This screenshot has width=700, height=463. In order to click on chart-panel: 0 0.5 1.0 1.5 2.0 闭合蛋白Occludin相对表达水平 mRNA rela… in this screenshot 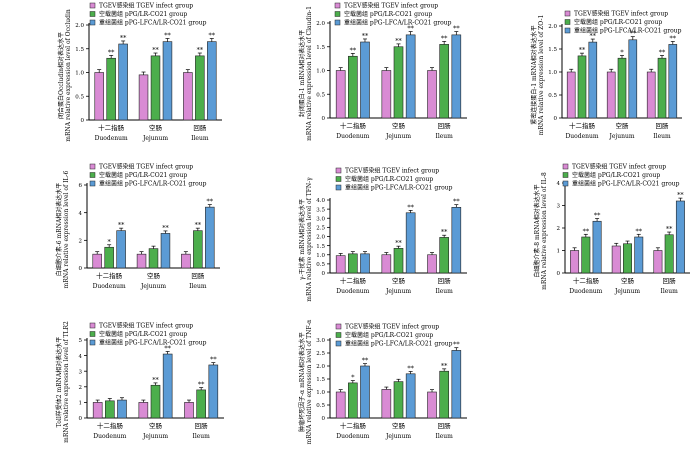, I will do `click(139, 72)`.